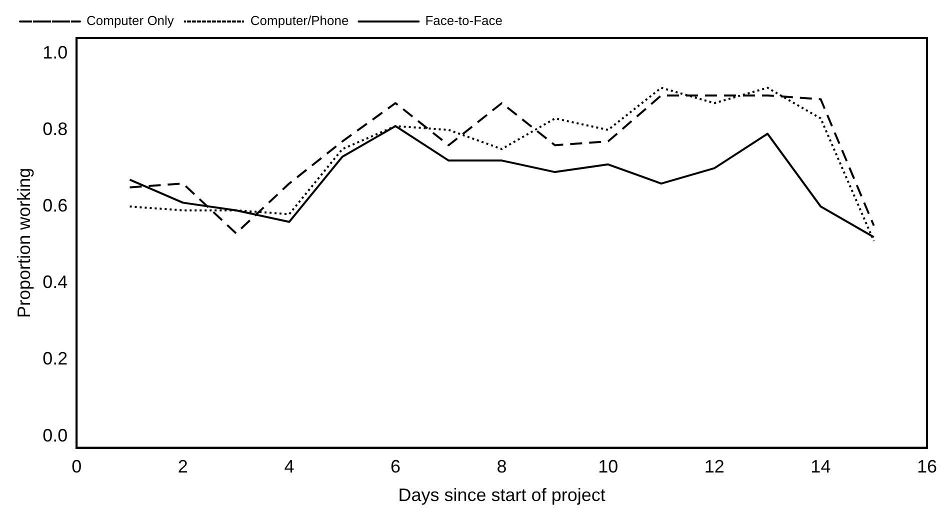 The image size is (947, 521). Describe the element at coordinates (714, 466) in the screenshot. I see `x-tick-label: 12` at that location.